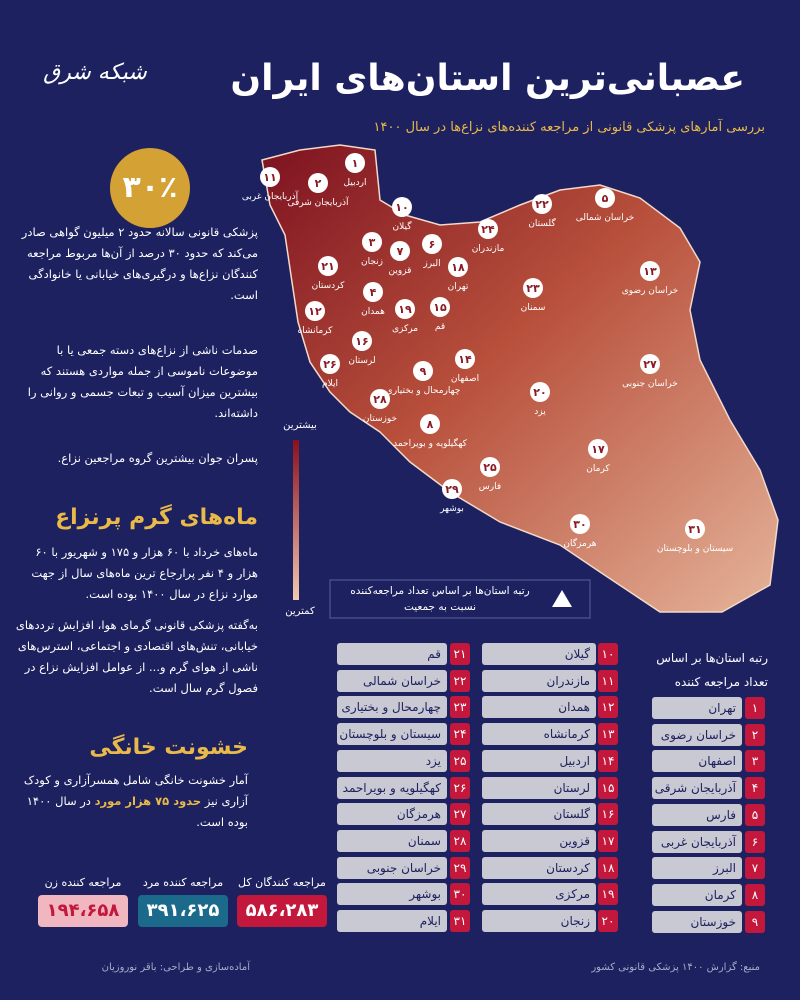 This screenshot has height=1000, width=800. What do you see at coordinates (755, 761) in the screenshot?
I see `province-rank: ۳` at bounding box center [755, 761].